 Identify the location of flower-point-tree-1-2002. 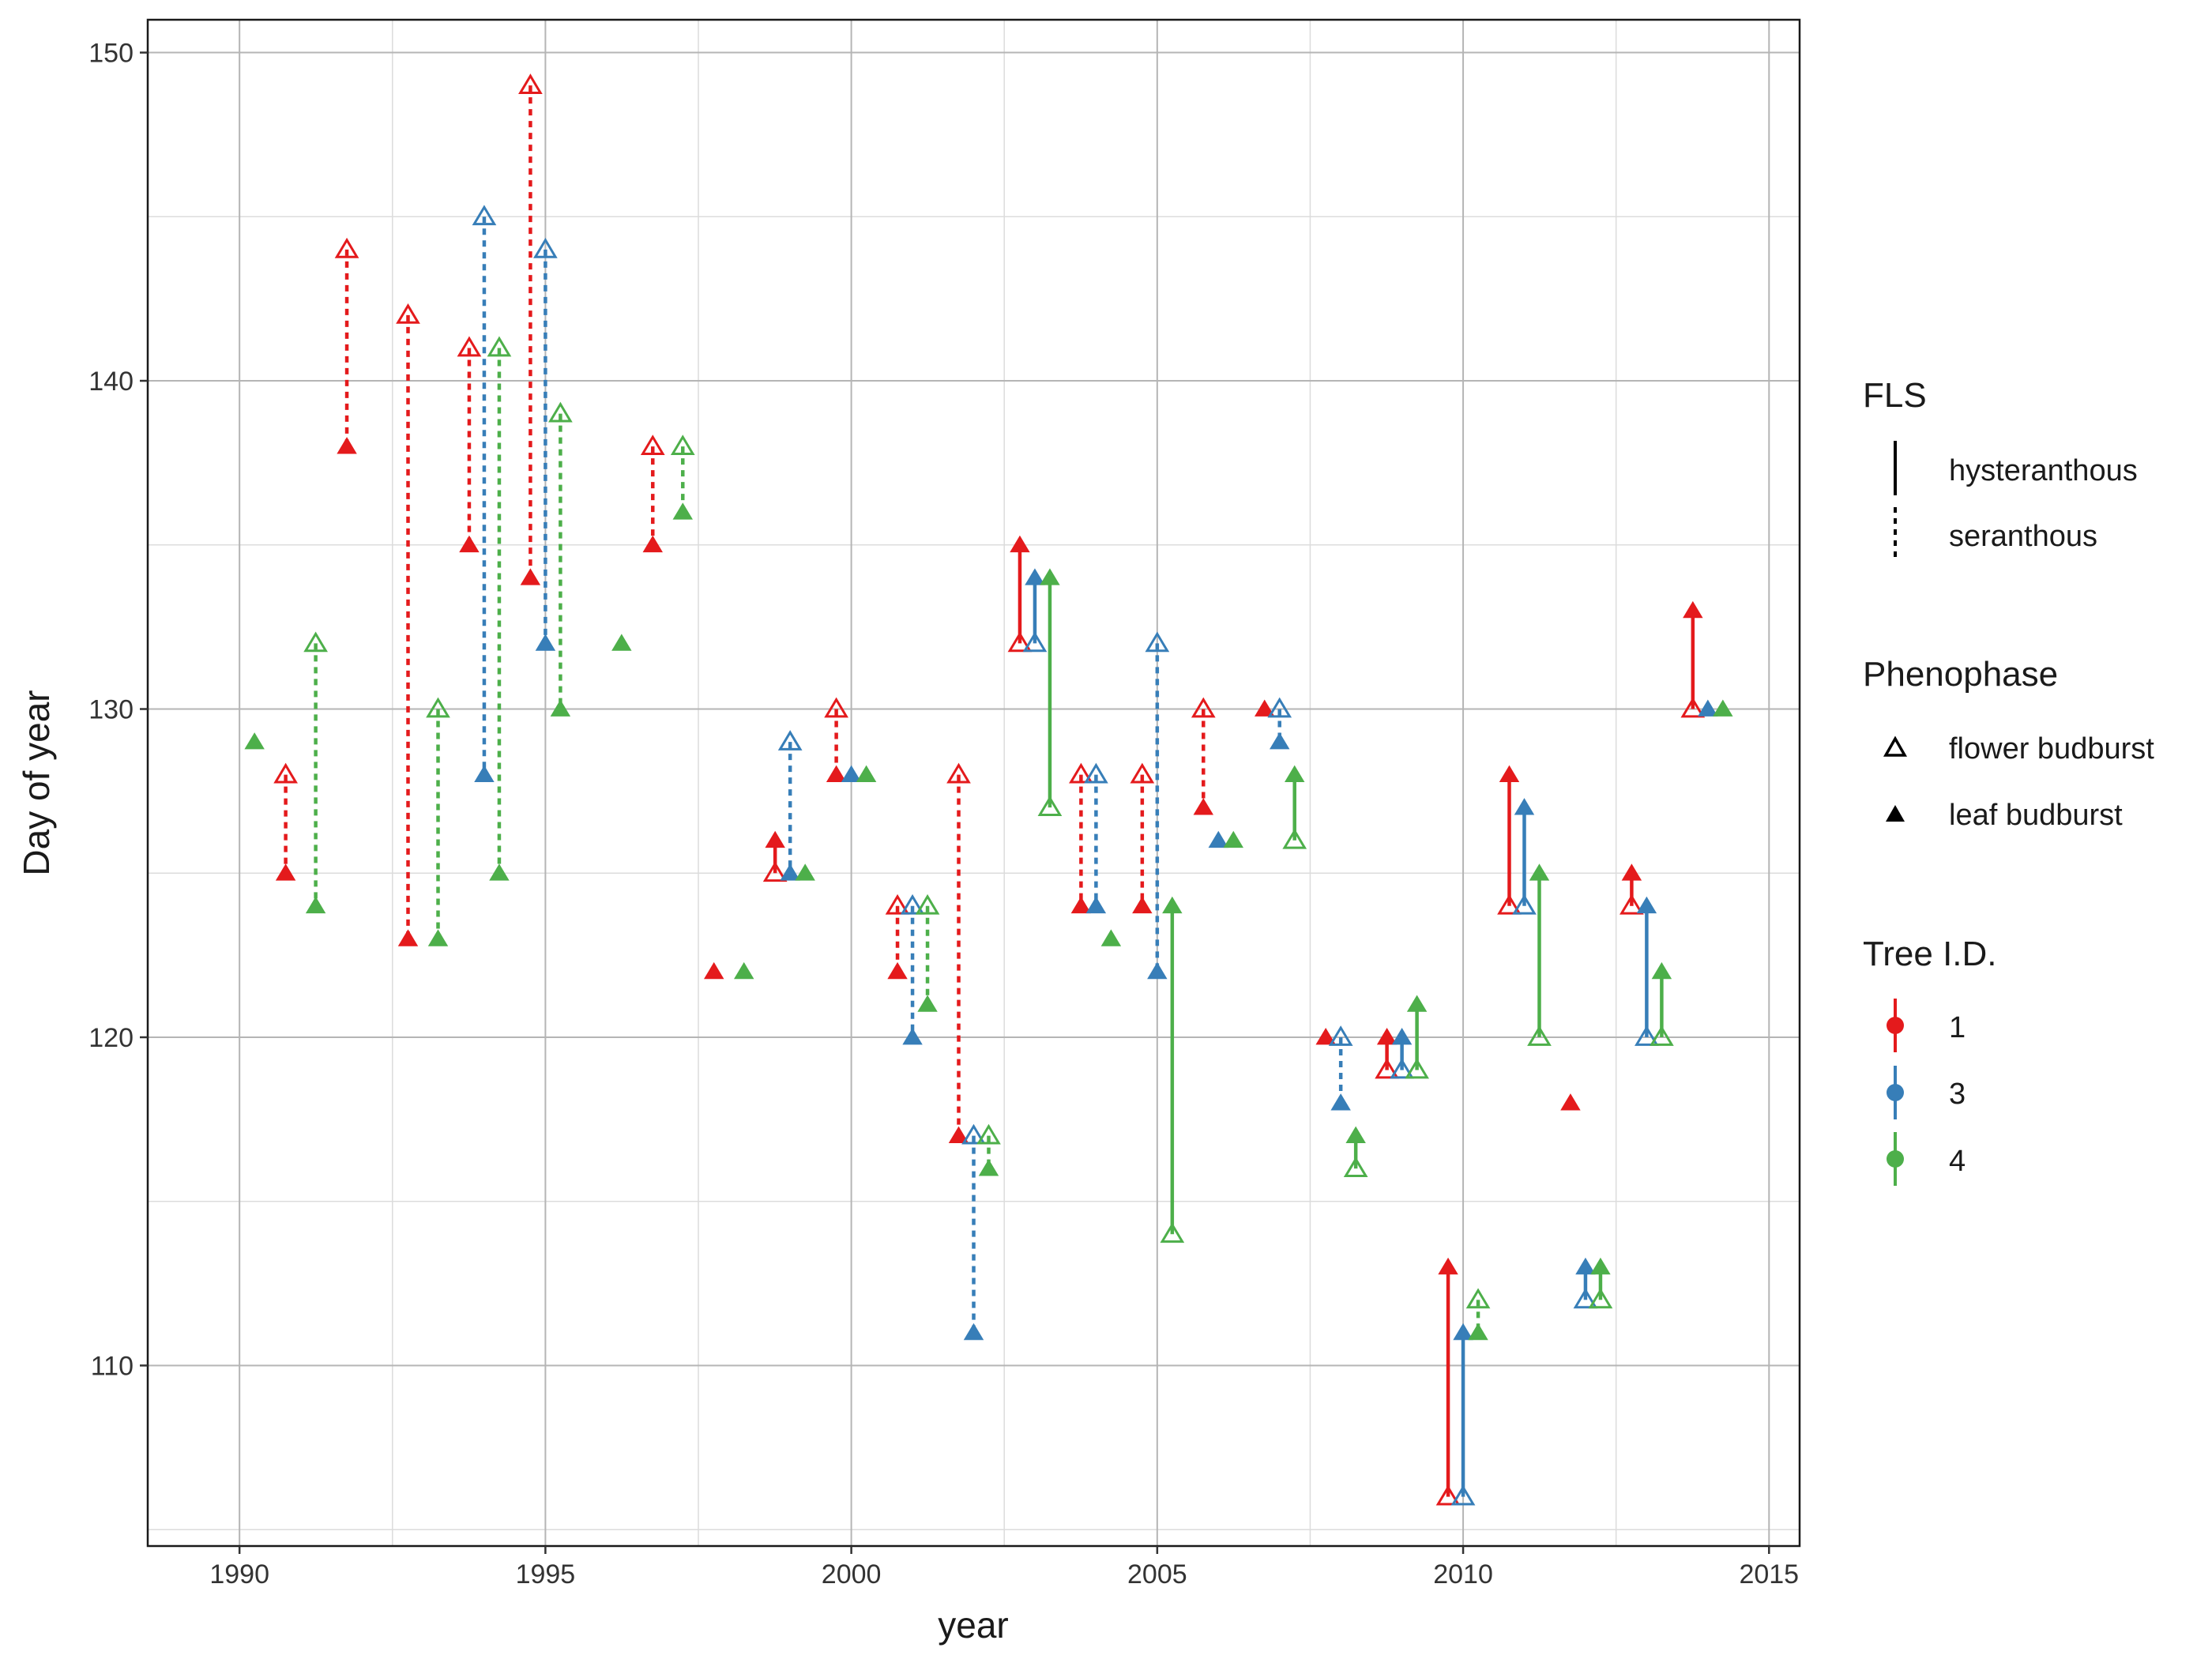
(959, 773).